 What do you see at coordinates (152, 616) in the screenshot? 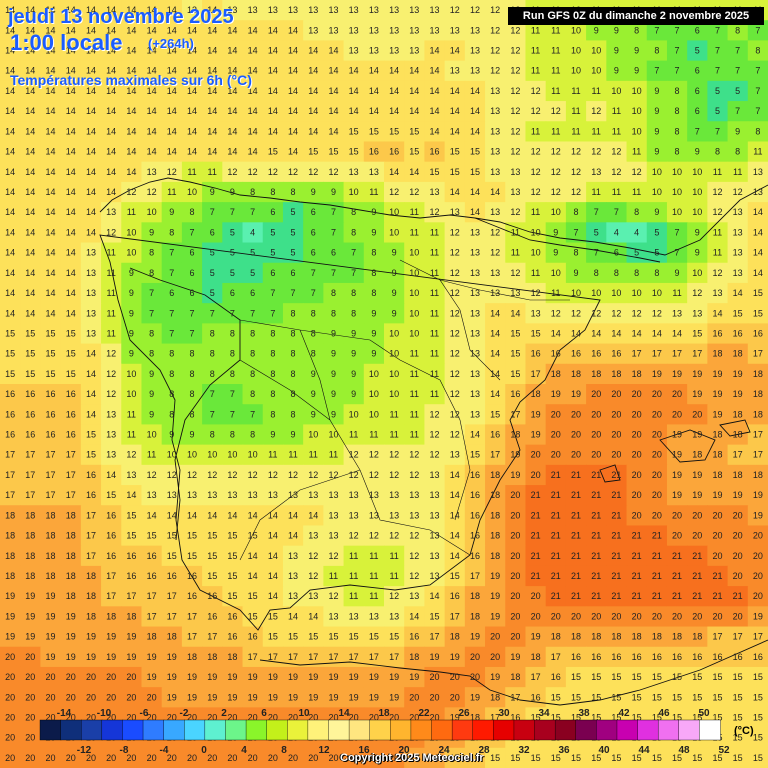
I see `grid-value: 17` at bounding box center [152, 616].